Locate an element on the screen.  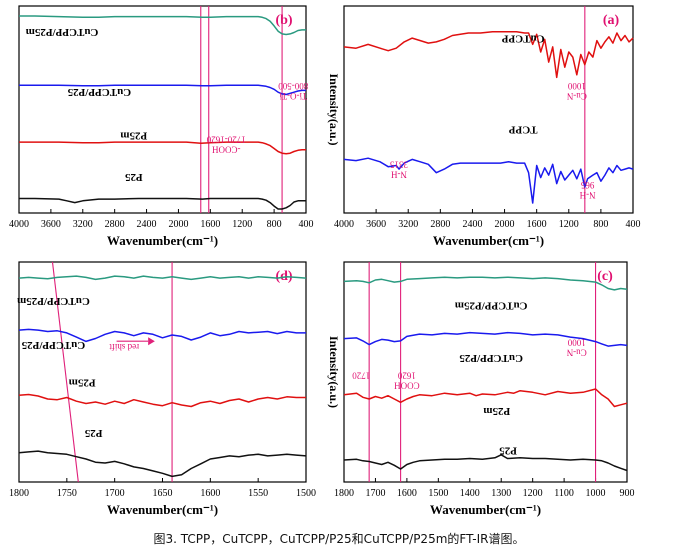
annotation-label: -COOH is located at coordinates (226, 150).